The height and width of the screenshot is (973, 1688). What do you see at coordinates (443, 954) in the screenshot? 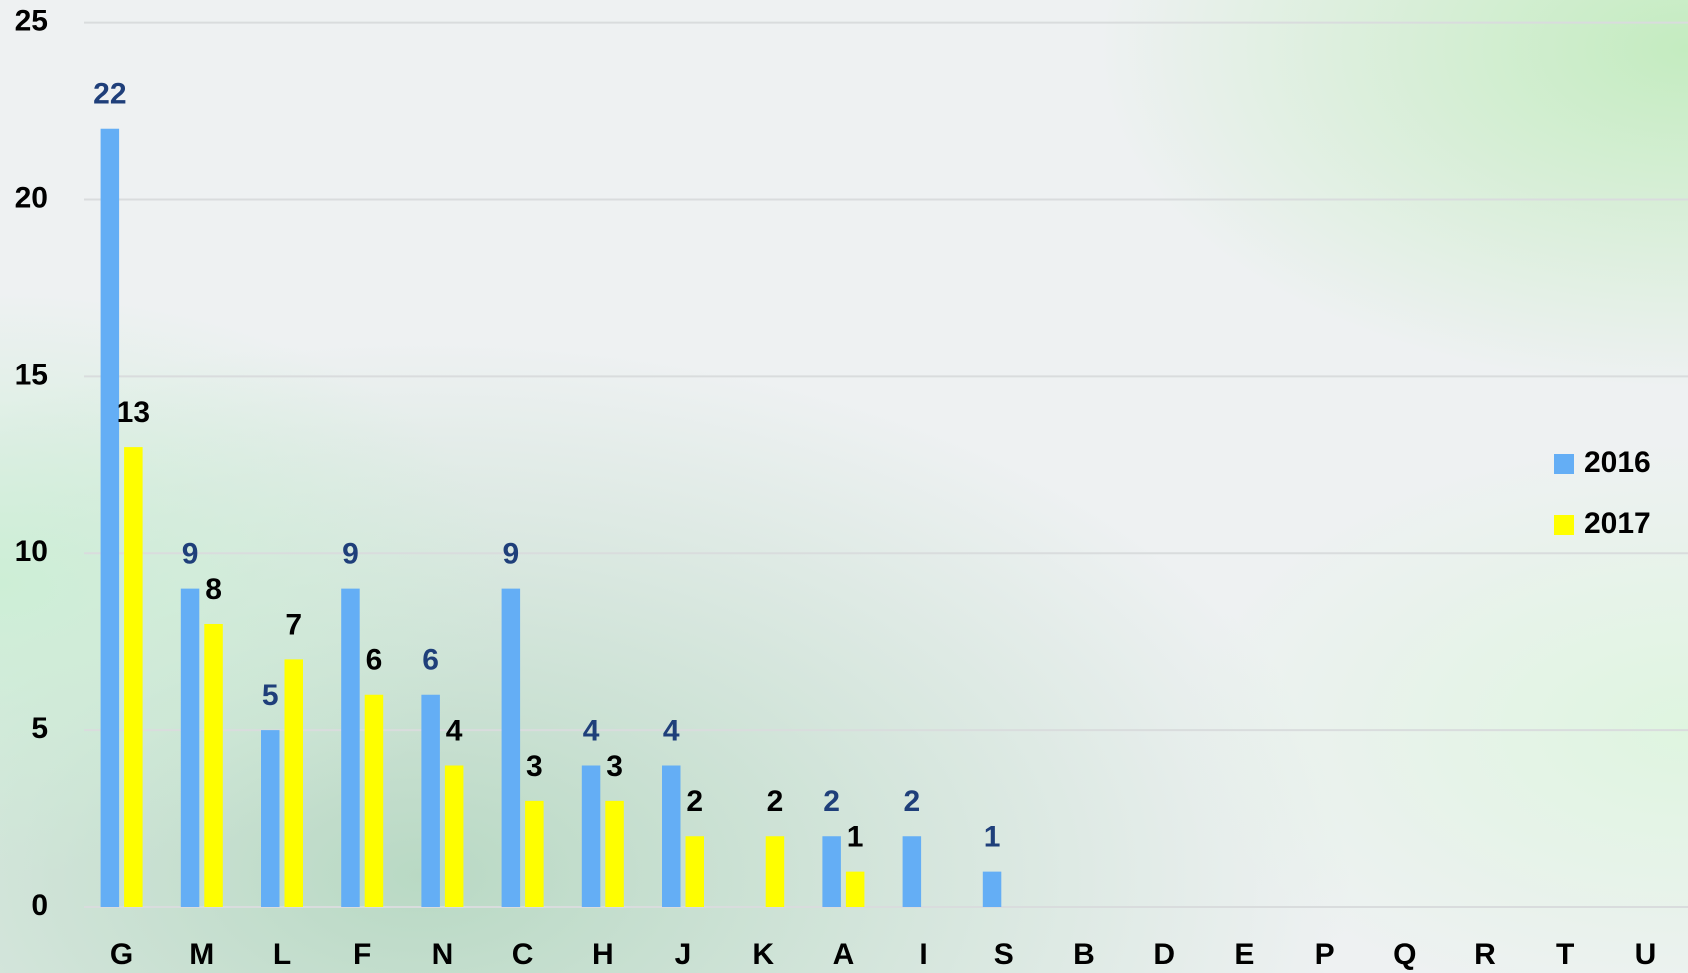
I see `x-tick-label: N` at bounding box center [443, 954].